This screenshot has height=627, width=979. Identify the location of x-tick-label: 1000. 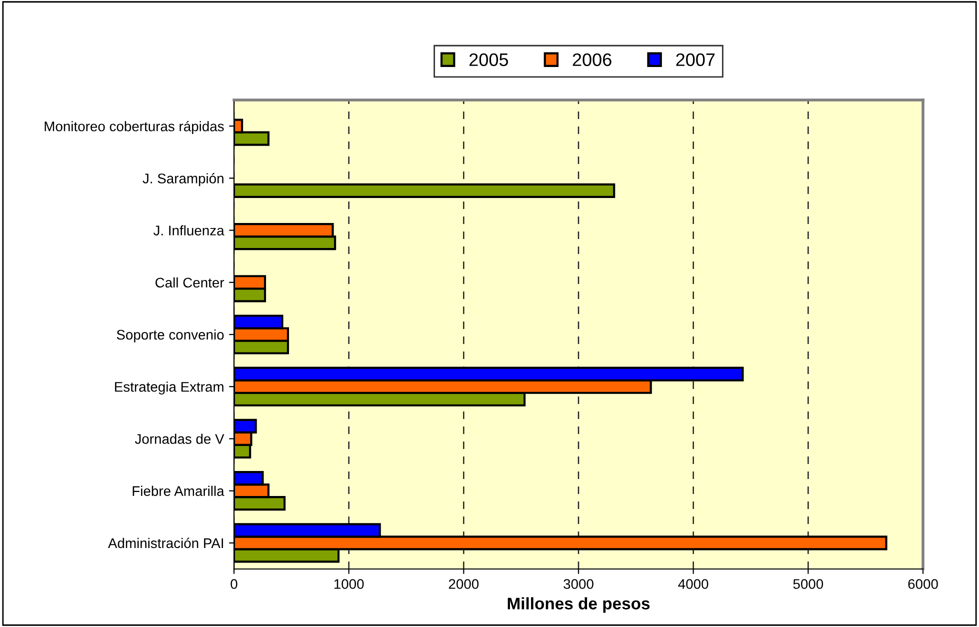
(349, 584).